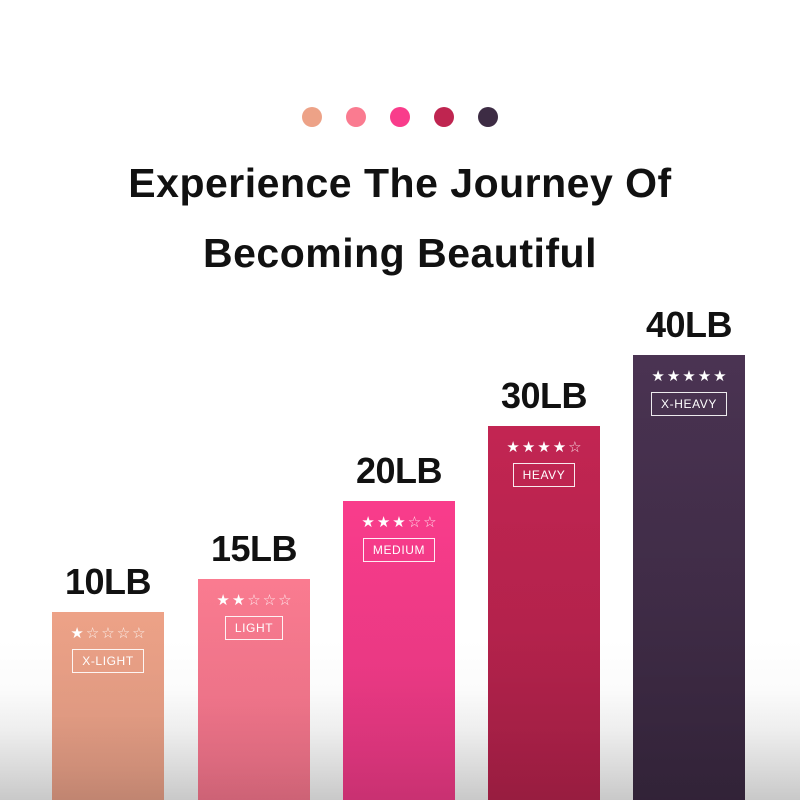 This screenshot has height=800, width=800. I want to click on bar-column: ★ ★ ☆ ☆ ☆ LIGHT, so click(254, 689).